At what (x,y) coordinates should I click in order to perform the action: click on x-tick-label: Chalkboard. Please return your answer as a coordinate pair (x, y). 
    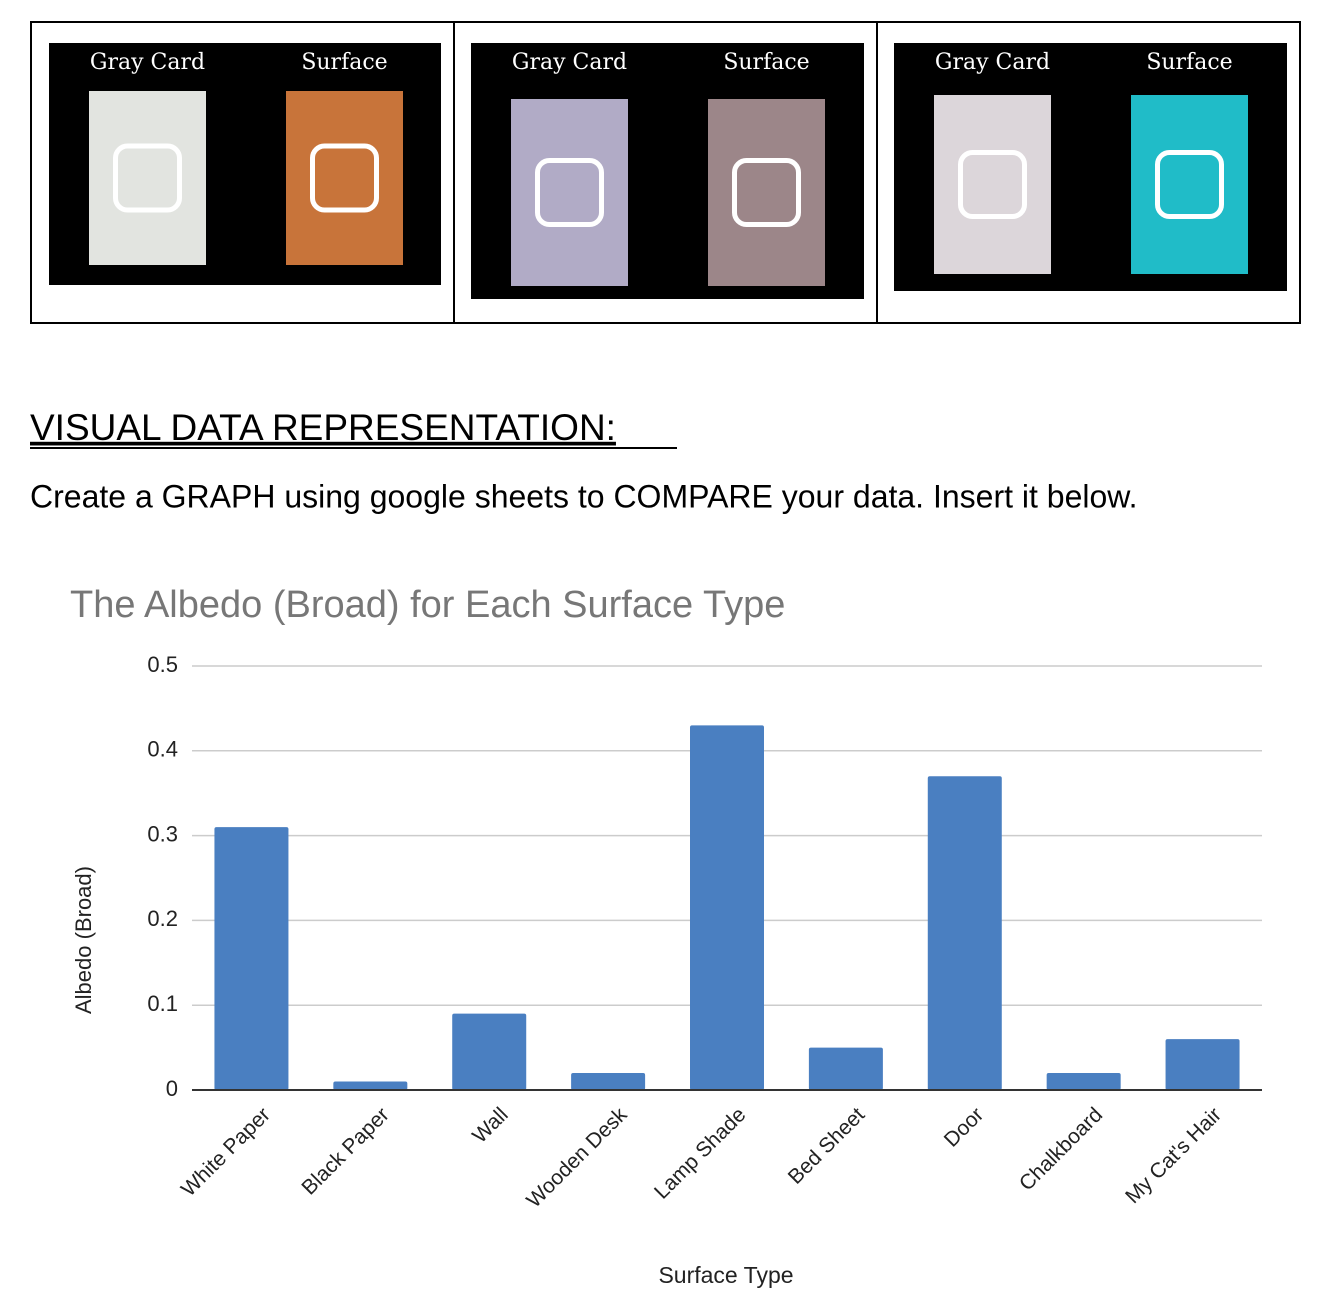
    Looking at the image, I should click on (1061, 1149).